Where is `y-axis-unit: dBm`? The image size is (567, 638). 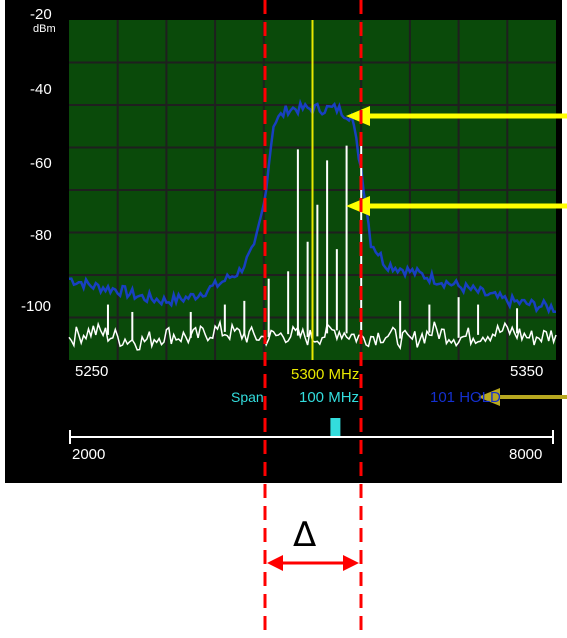 y-axis-unit: dBm is located at coordinates (44, 29).